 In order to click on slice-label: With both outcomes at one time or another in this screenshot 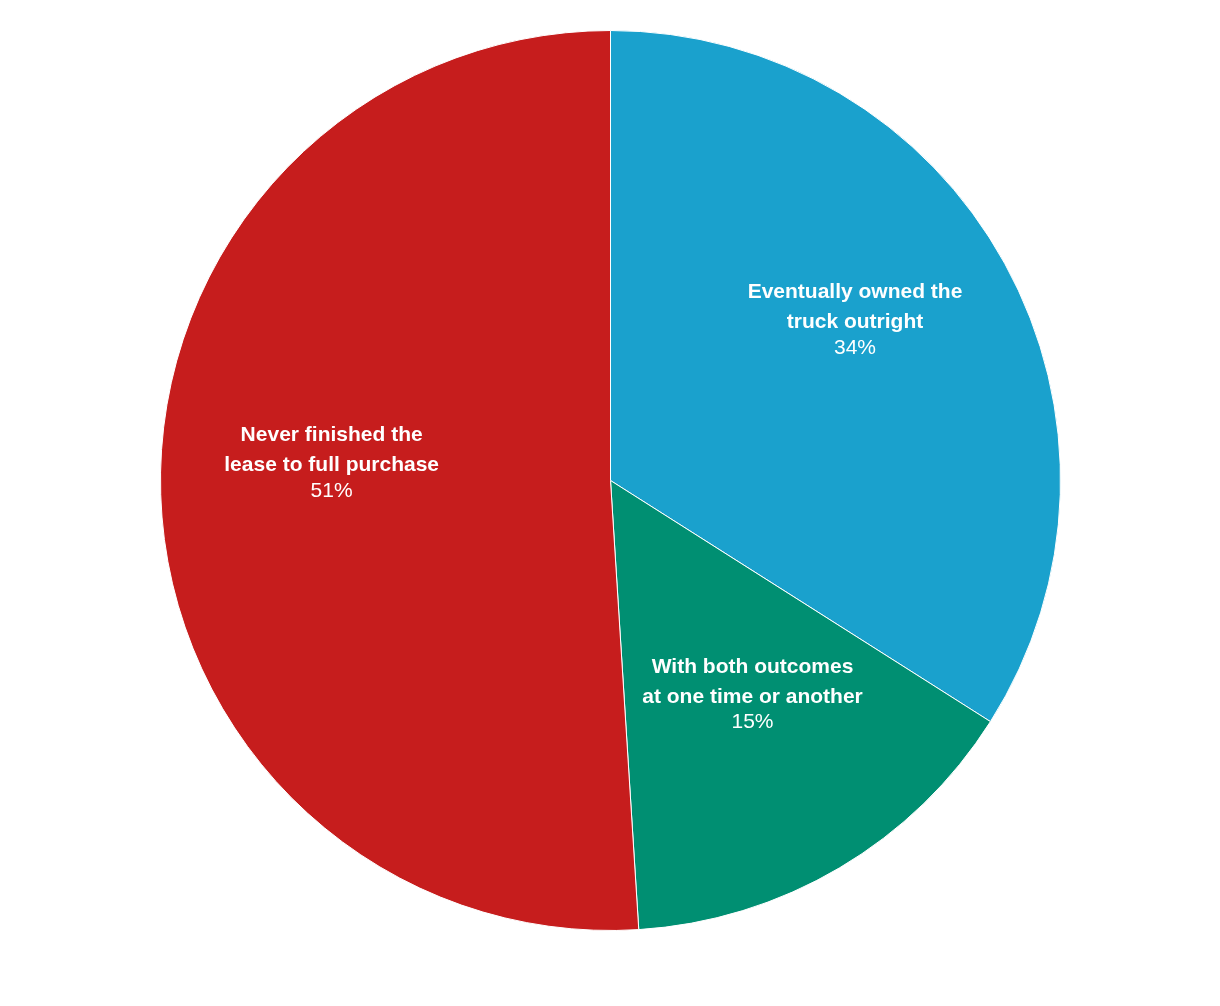, I will do `click(752, 680)`.